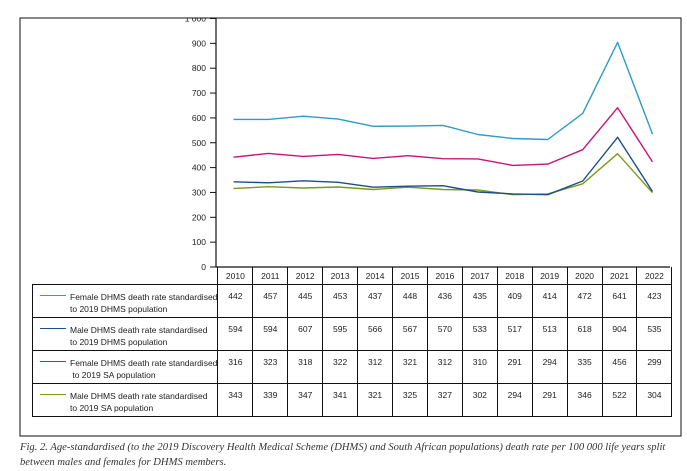  Describe the element at coordinates (305, 367) in the screenshot. I see `data-label: 318` at that location.